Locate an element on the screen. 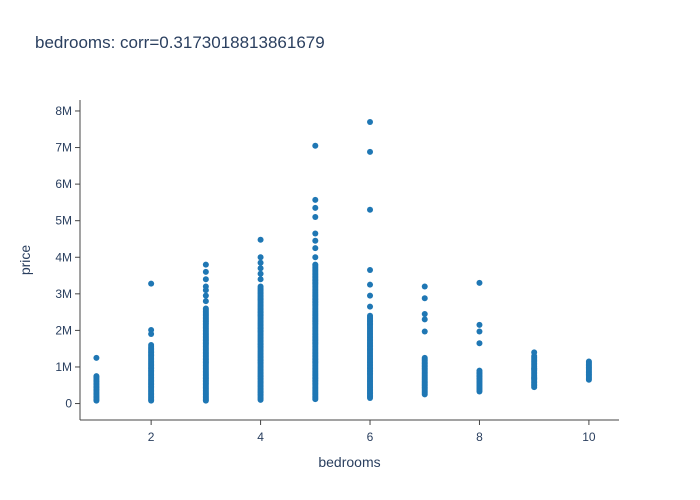  y-tick-label: 6M is located at coordinates (63, 184).